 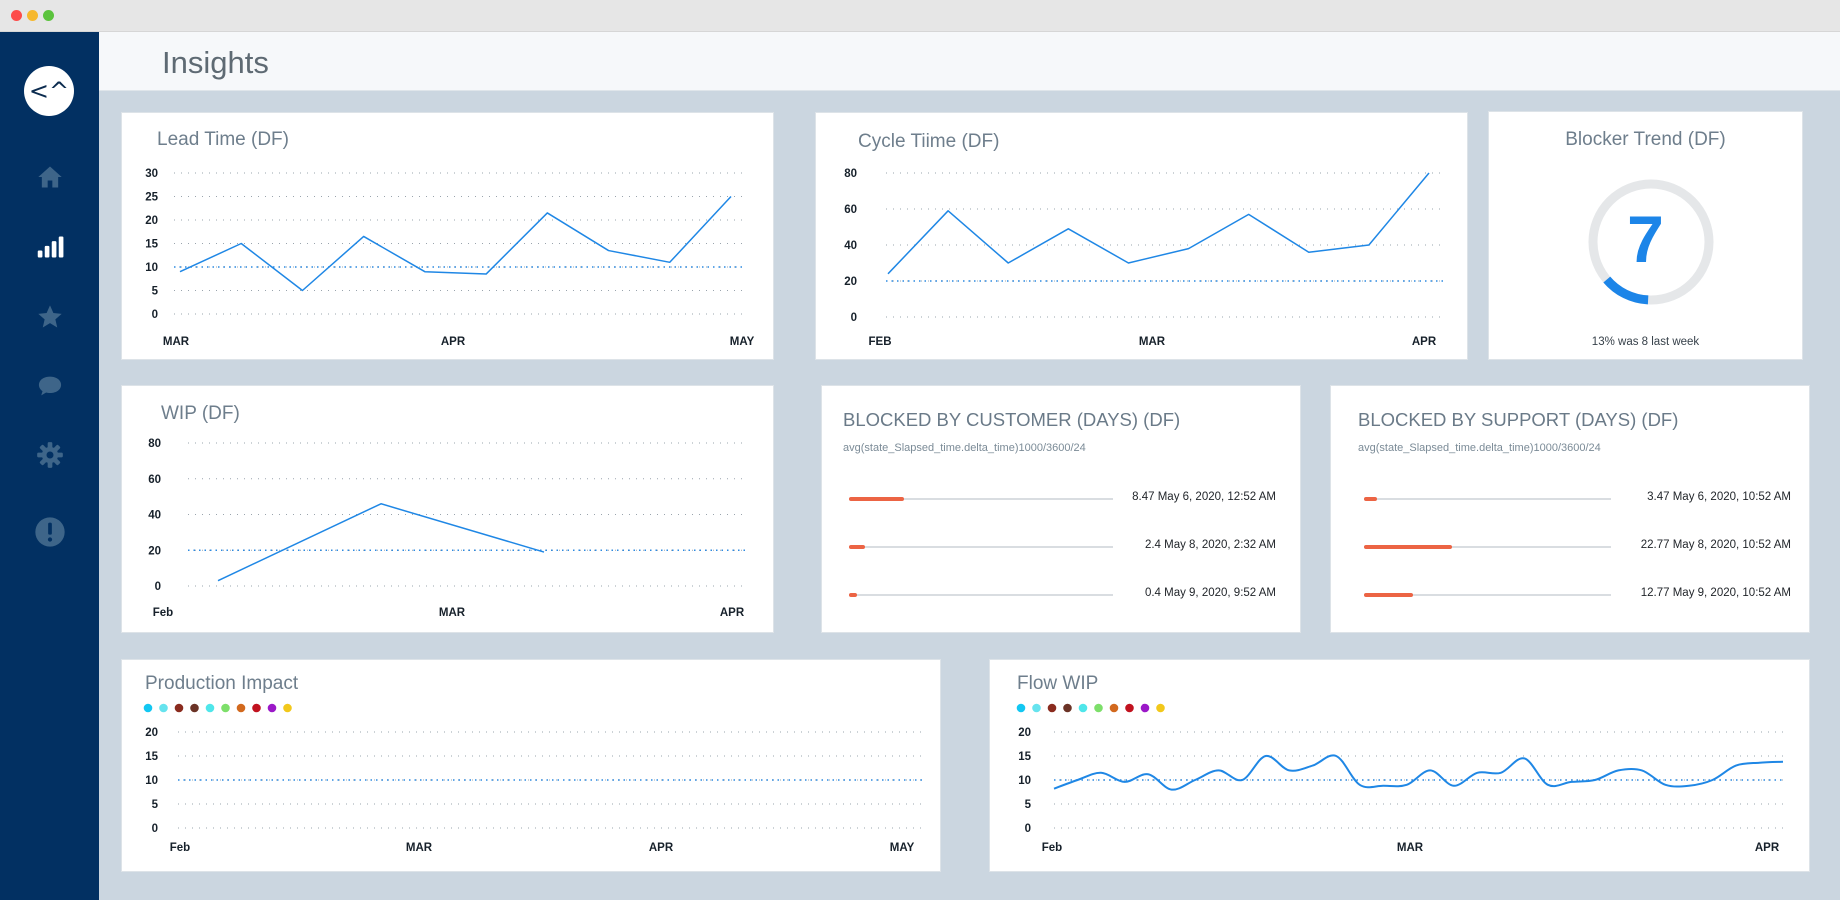 What do you see at coordinates (154, 480) in the screenshot?
I see `y-tick-label: 60` at bounding box center [154, 480].